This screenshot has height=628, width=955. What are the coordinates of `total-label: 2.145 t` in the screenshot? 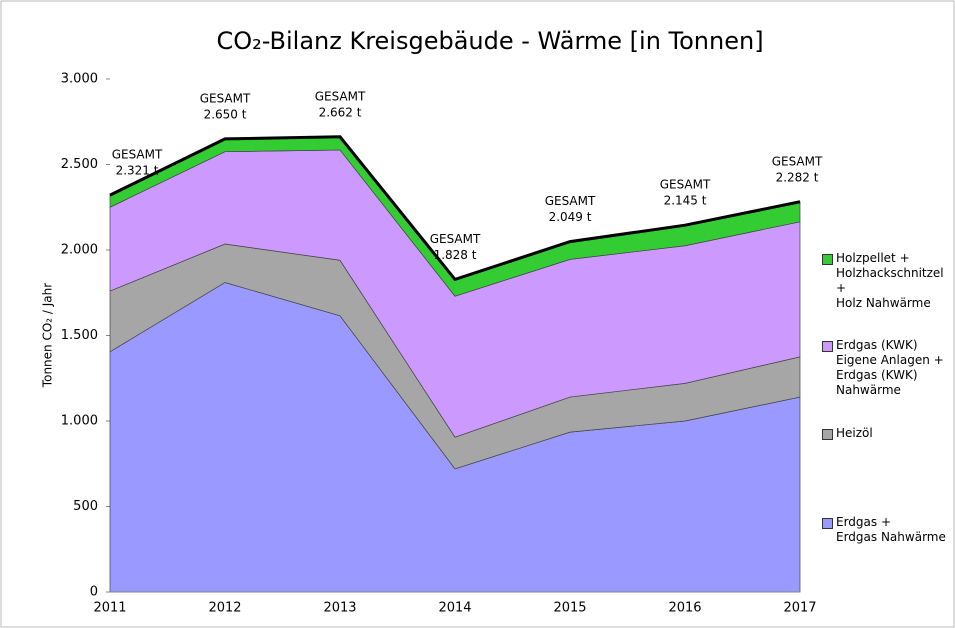 It's located at (685, 201).